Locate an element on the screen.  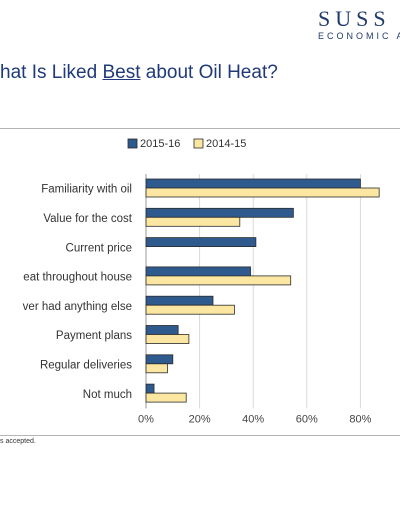
legend-label: 2015-16 is located at coordinates (160, 144).